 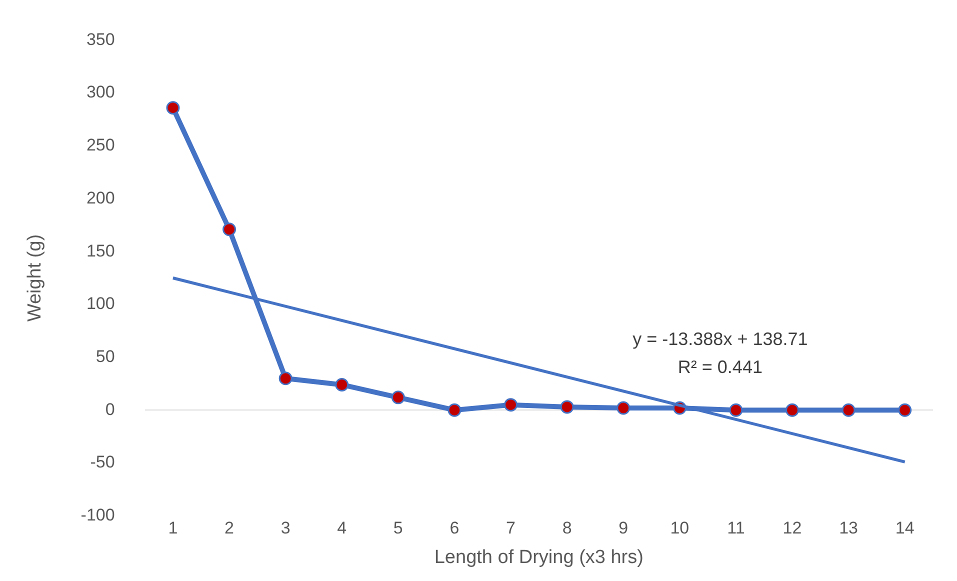 I want to click on y-tick-label: 50, so click(x=105, y=356).